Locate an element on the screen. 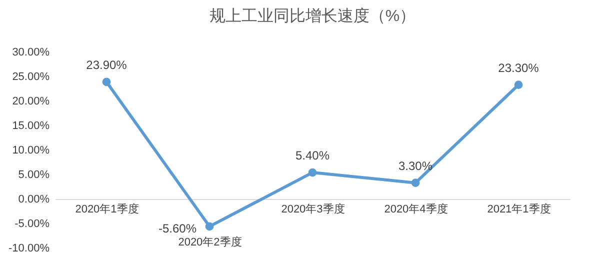 The image size is (596, 275). y-tick-label: 15.00% is located at coordinates (31, 126).